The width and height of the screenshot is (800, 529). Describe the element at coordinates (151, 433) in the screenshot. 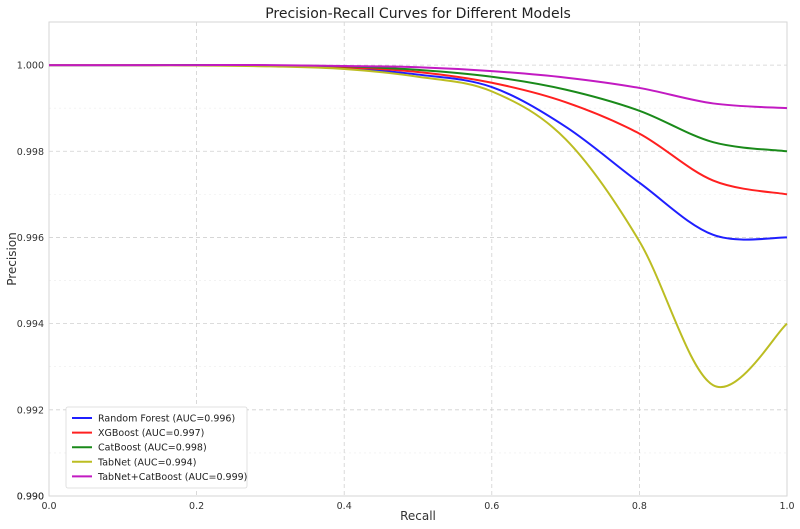

I see `legend-label: XGBoost (AUC=0.997)` at that location.